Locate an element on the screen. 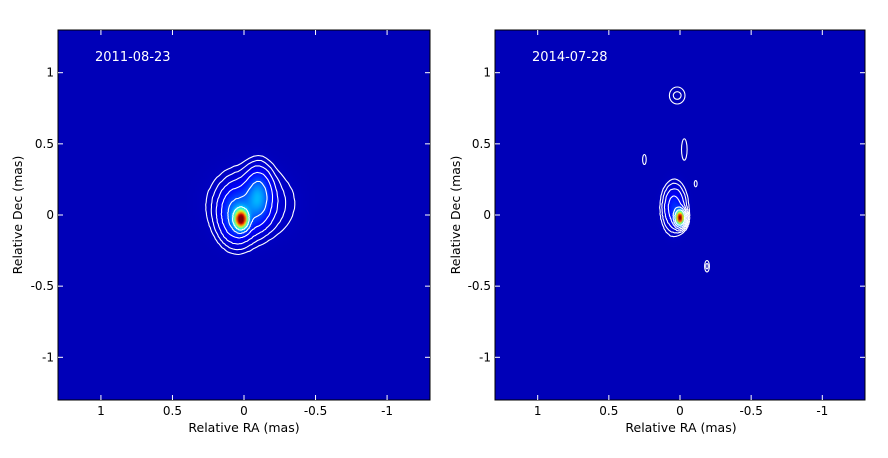  contours-left is located at coordinates (250, 205).